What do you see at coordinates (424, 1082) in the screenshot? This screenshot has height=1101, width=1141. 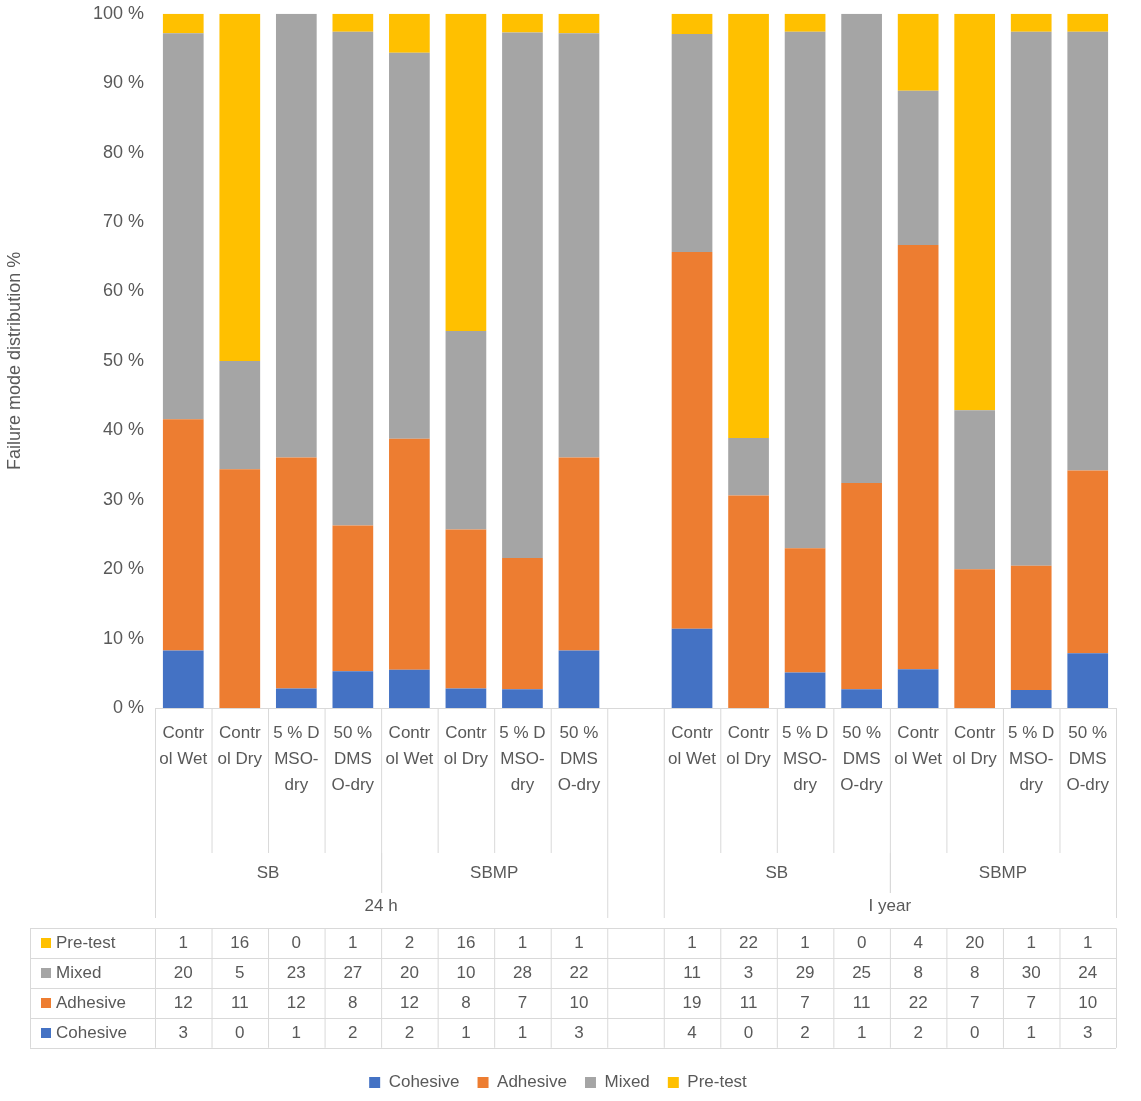 I see `legend-label: Cohesive` at bounding box center [424, 1082].